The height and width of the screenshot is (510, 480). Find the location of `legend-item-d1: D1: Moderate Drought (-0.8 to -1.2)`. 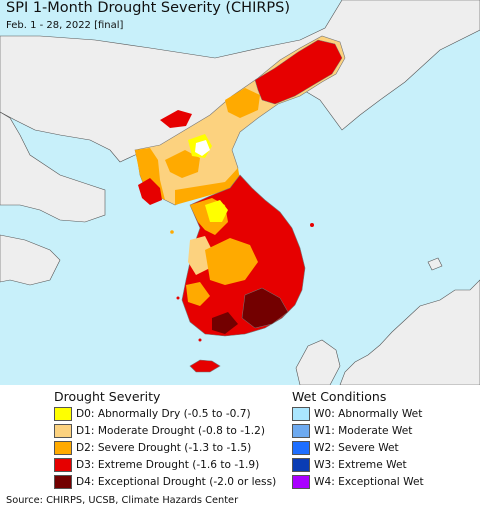

legend-item-d1: D1: Moderate Drought (-0.8 to -1.2) is located at coordinates (159, 431).